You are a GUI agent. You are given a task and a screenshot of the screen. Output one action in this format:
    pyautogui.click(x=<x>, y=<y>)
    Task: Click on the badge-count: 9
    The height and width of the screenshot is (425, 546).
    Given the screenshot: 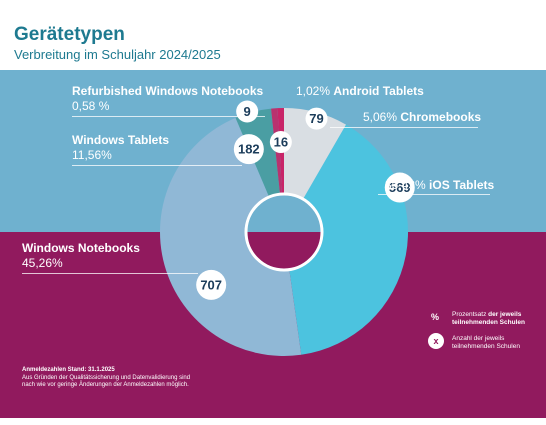 What is the action you would take?
    pyautogui.click(x=247, y=111)
    